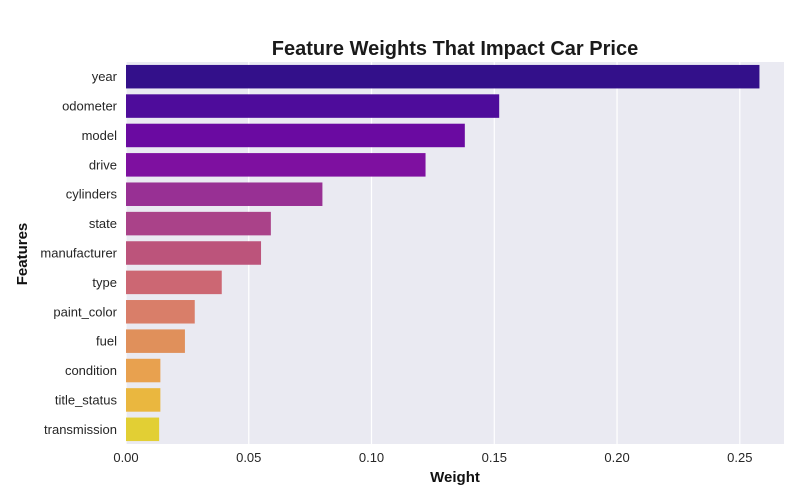  I want to click on bar-cylinders, so click(224, 194).